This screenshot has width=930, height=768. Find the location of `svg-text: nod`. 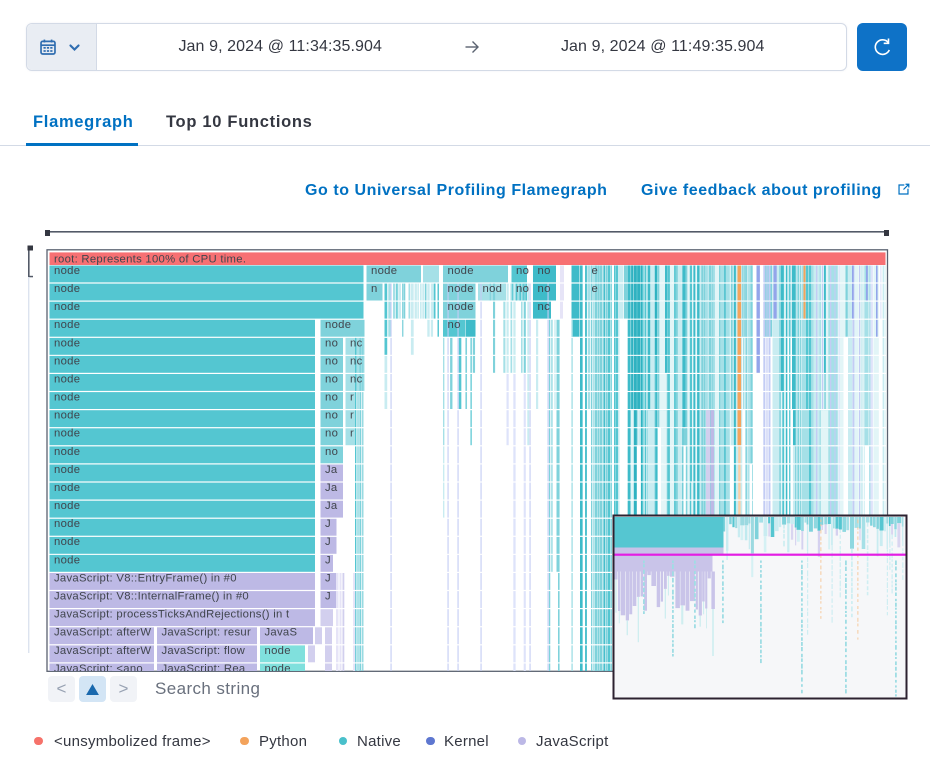

svg-text: nod is located at coordinates (493, 289).